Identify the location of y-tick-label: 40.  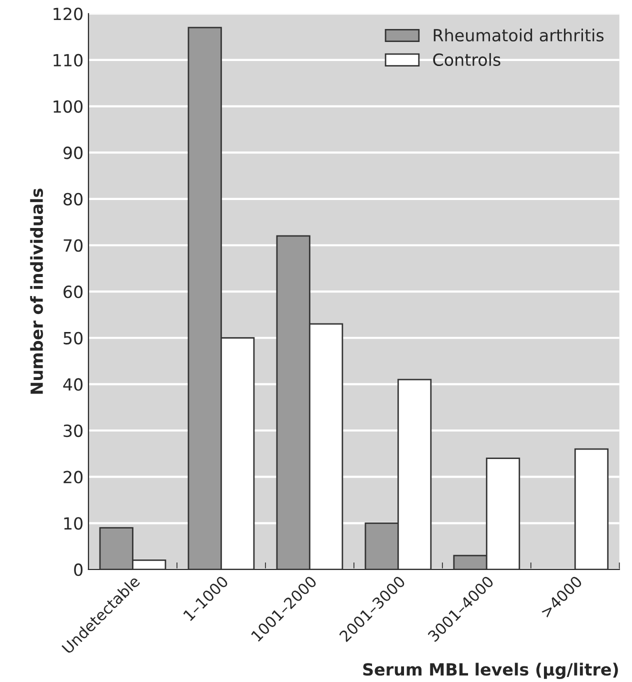
(73, 384).